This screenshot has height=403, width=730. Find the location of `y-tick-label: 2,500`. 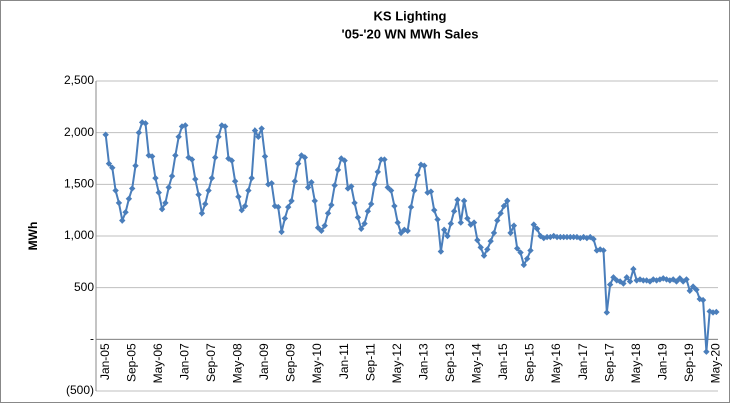

y-tick-label: 2,500 is located at coordinates (79, 80).